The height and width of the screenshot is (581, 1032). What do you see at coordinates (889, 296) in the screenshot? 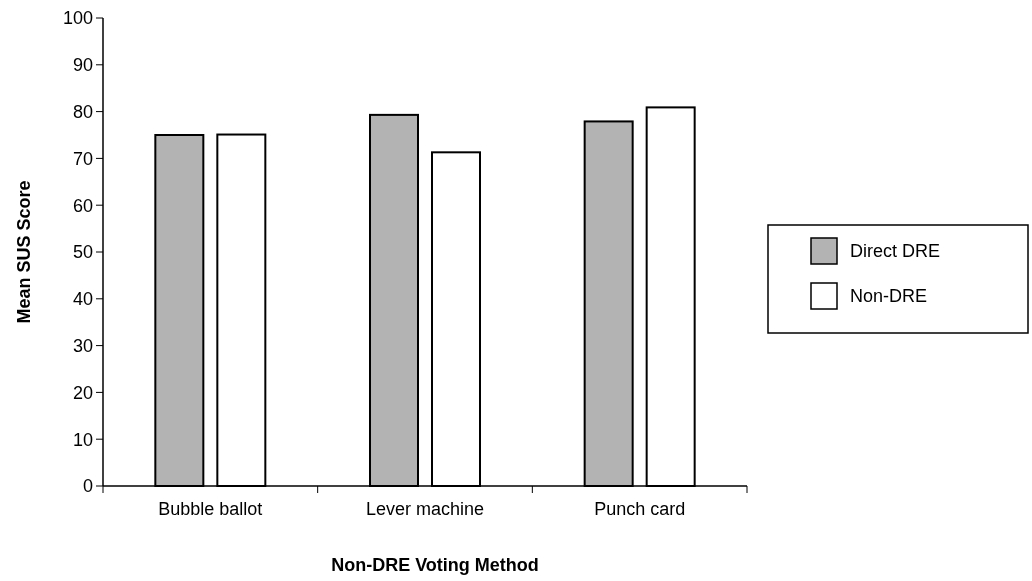
I see `legend-label: Non-DRE` at bounding box center [889, 296].